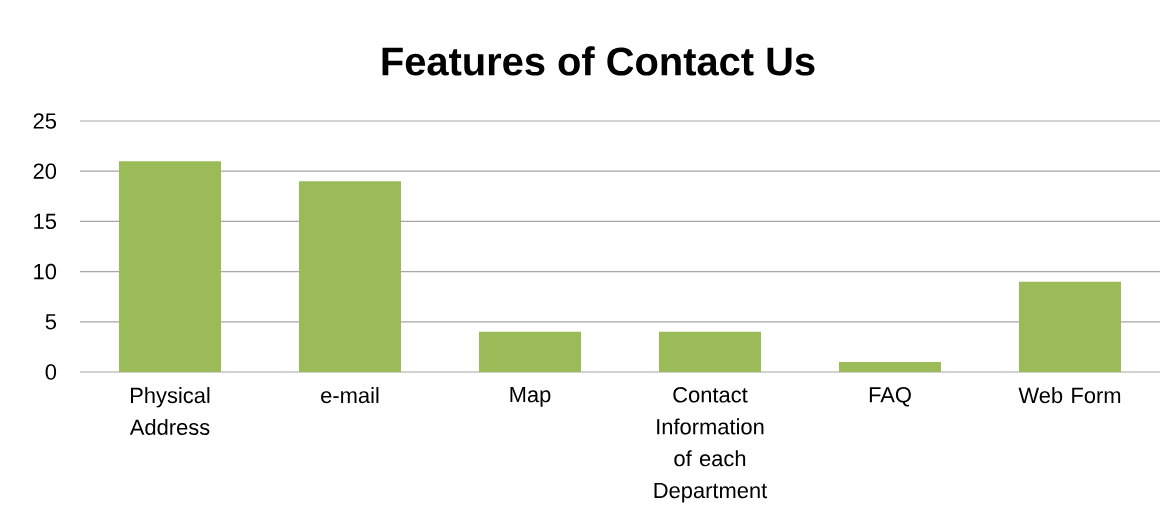 Image resolution: width=1167 pixels, height=531 pixels. What do you see at coordinates (45, 121) in the screenshot?
I see `y-tick-label: 25` at bounding box center [45, 121].